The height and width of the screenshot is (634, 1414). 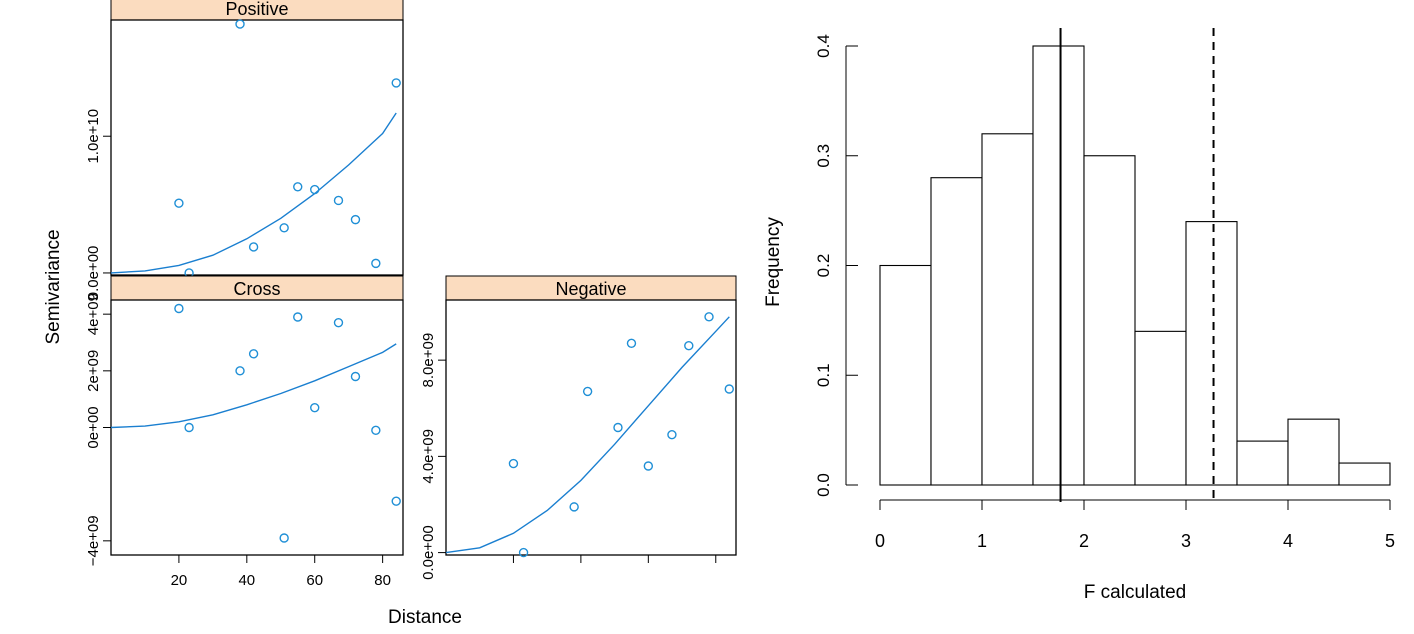 What do you see at coordinates (823, 46) in the screenshot?
I see `histogram-y-tick-label: 0.4` at bounding box center [823, 46].